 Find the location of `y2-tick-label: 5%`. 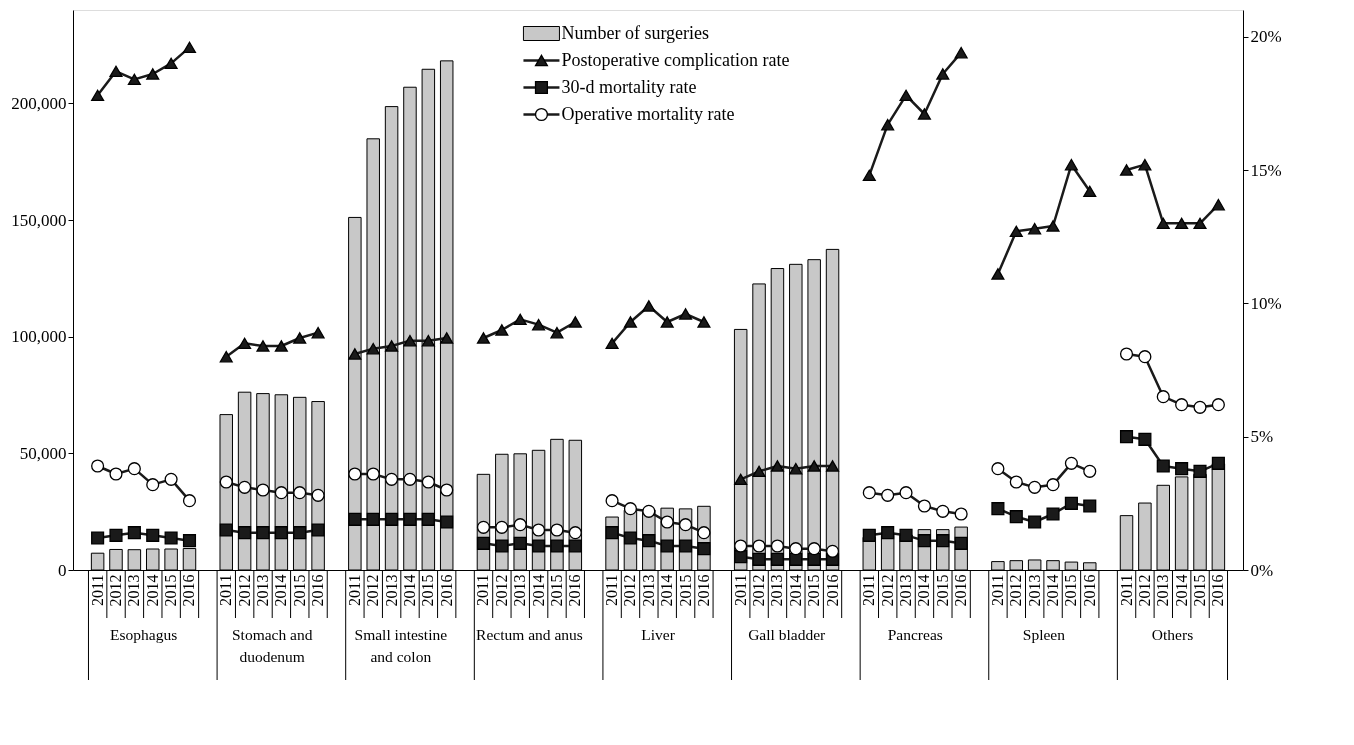

y2-tick-label: 5% is located at coordinates (1262, 437).